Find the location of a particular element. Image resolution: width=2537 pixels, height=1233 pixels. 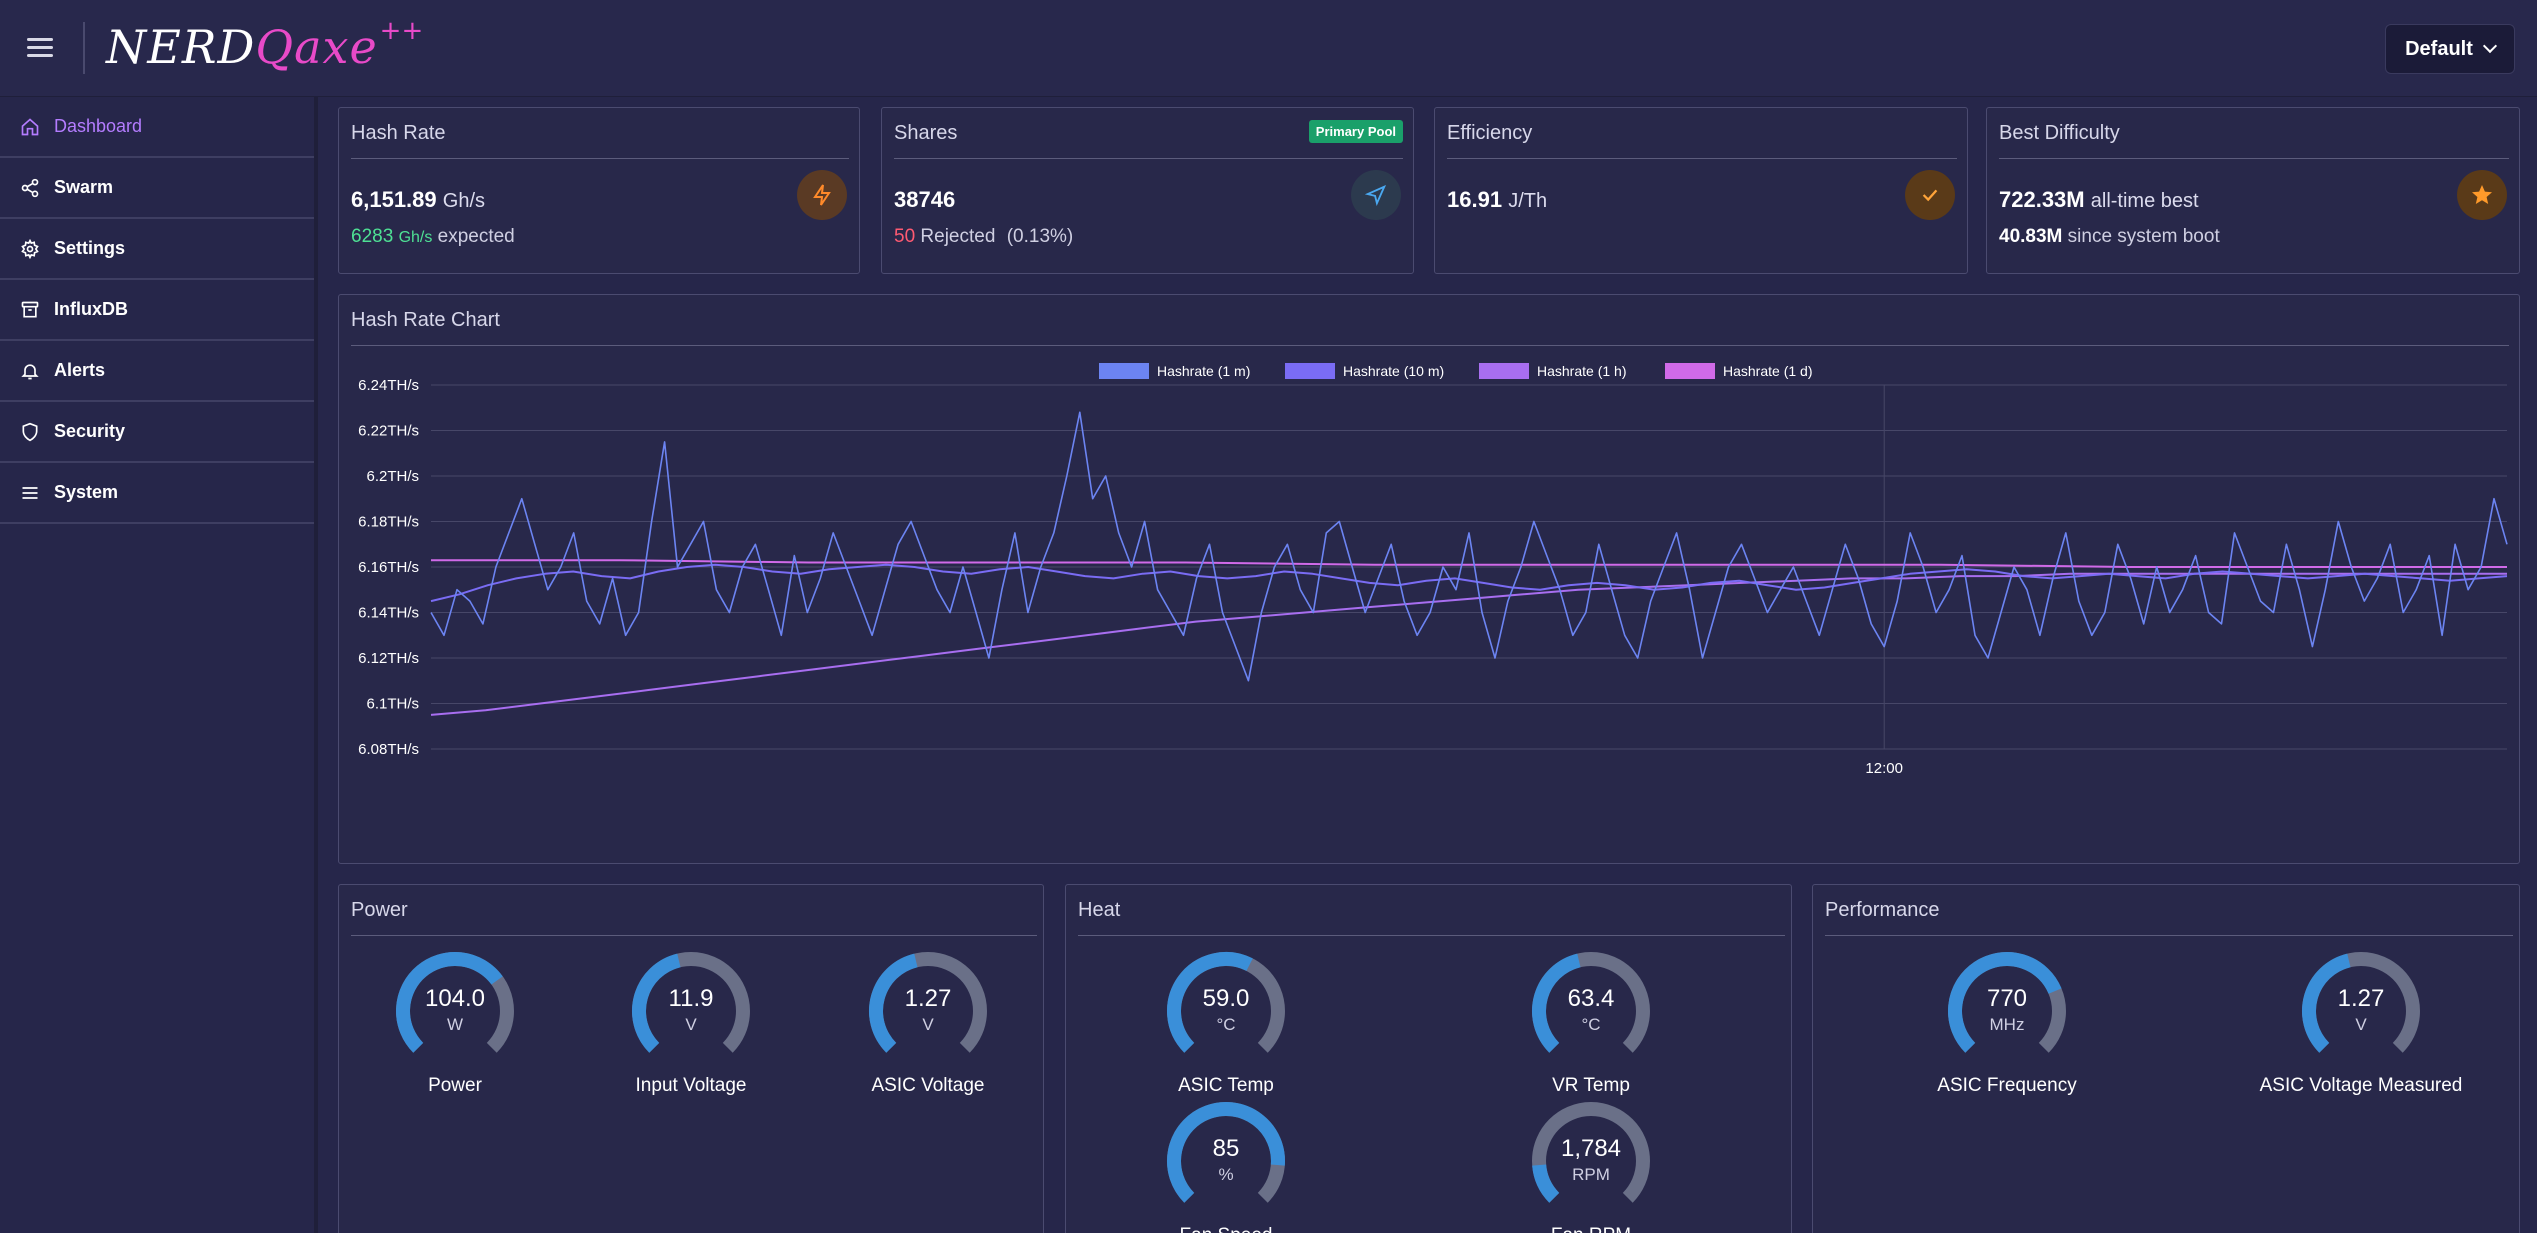

gauge-value: 104.0 is located at coordinates (455, 998).